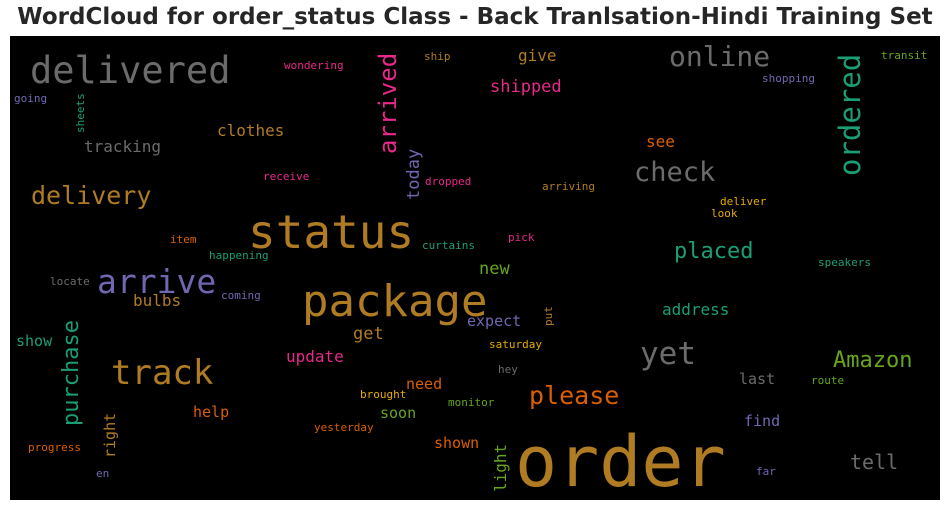  Describe the element at coordinates (620, 460) in the screenshot. I see `word-order: order` at that location.